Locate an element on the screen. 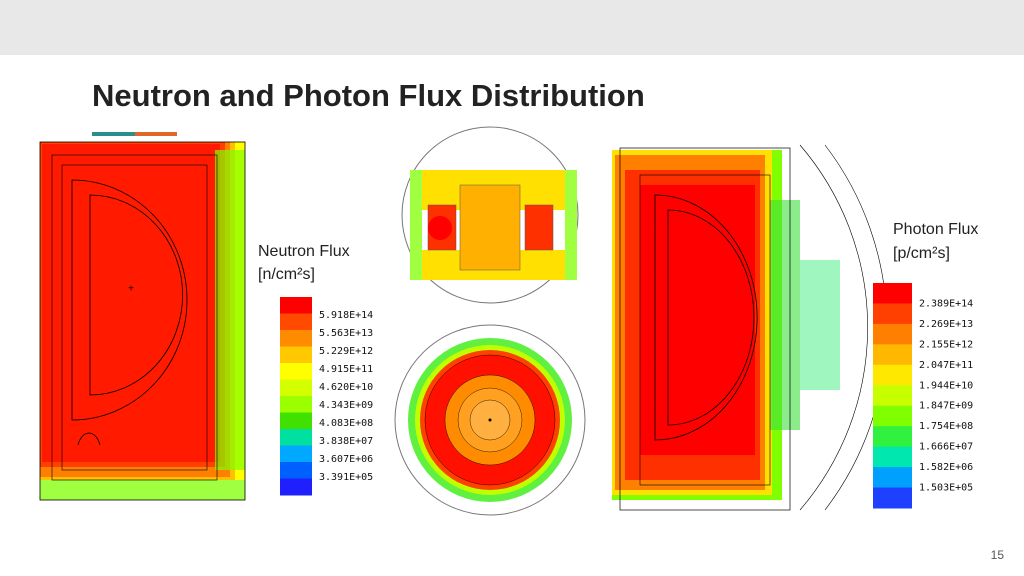 Image resolution: width=1024 pixels, height=576 pixels. side-view-plot is located at coordinates (490, 215).